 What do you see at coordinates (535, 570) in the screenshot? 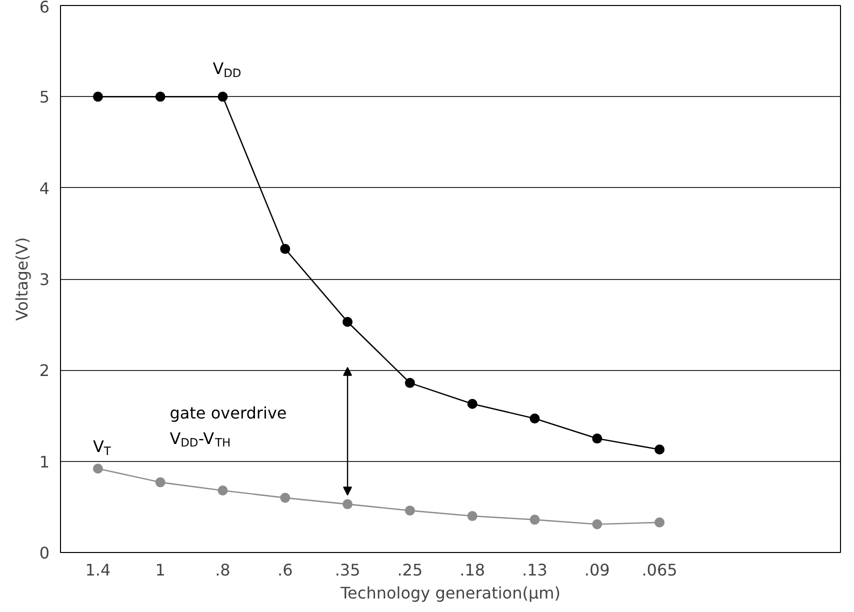
I see `x-tick-label: .13` at bounding box center [535, 570].